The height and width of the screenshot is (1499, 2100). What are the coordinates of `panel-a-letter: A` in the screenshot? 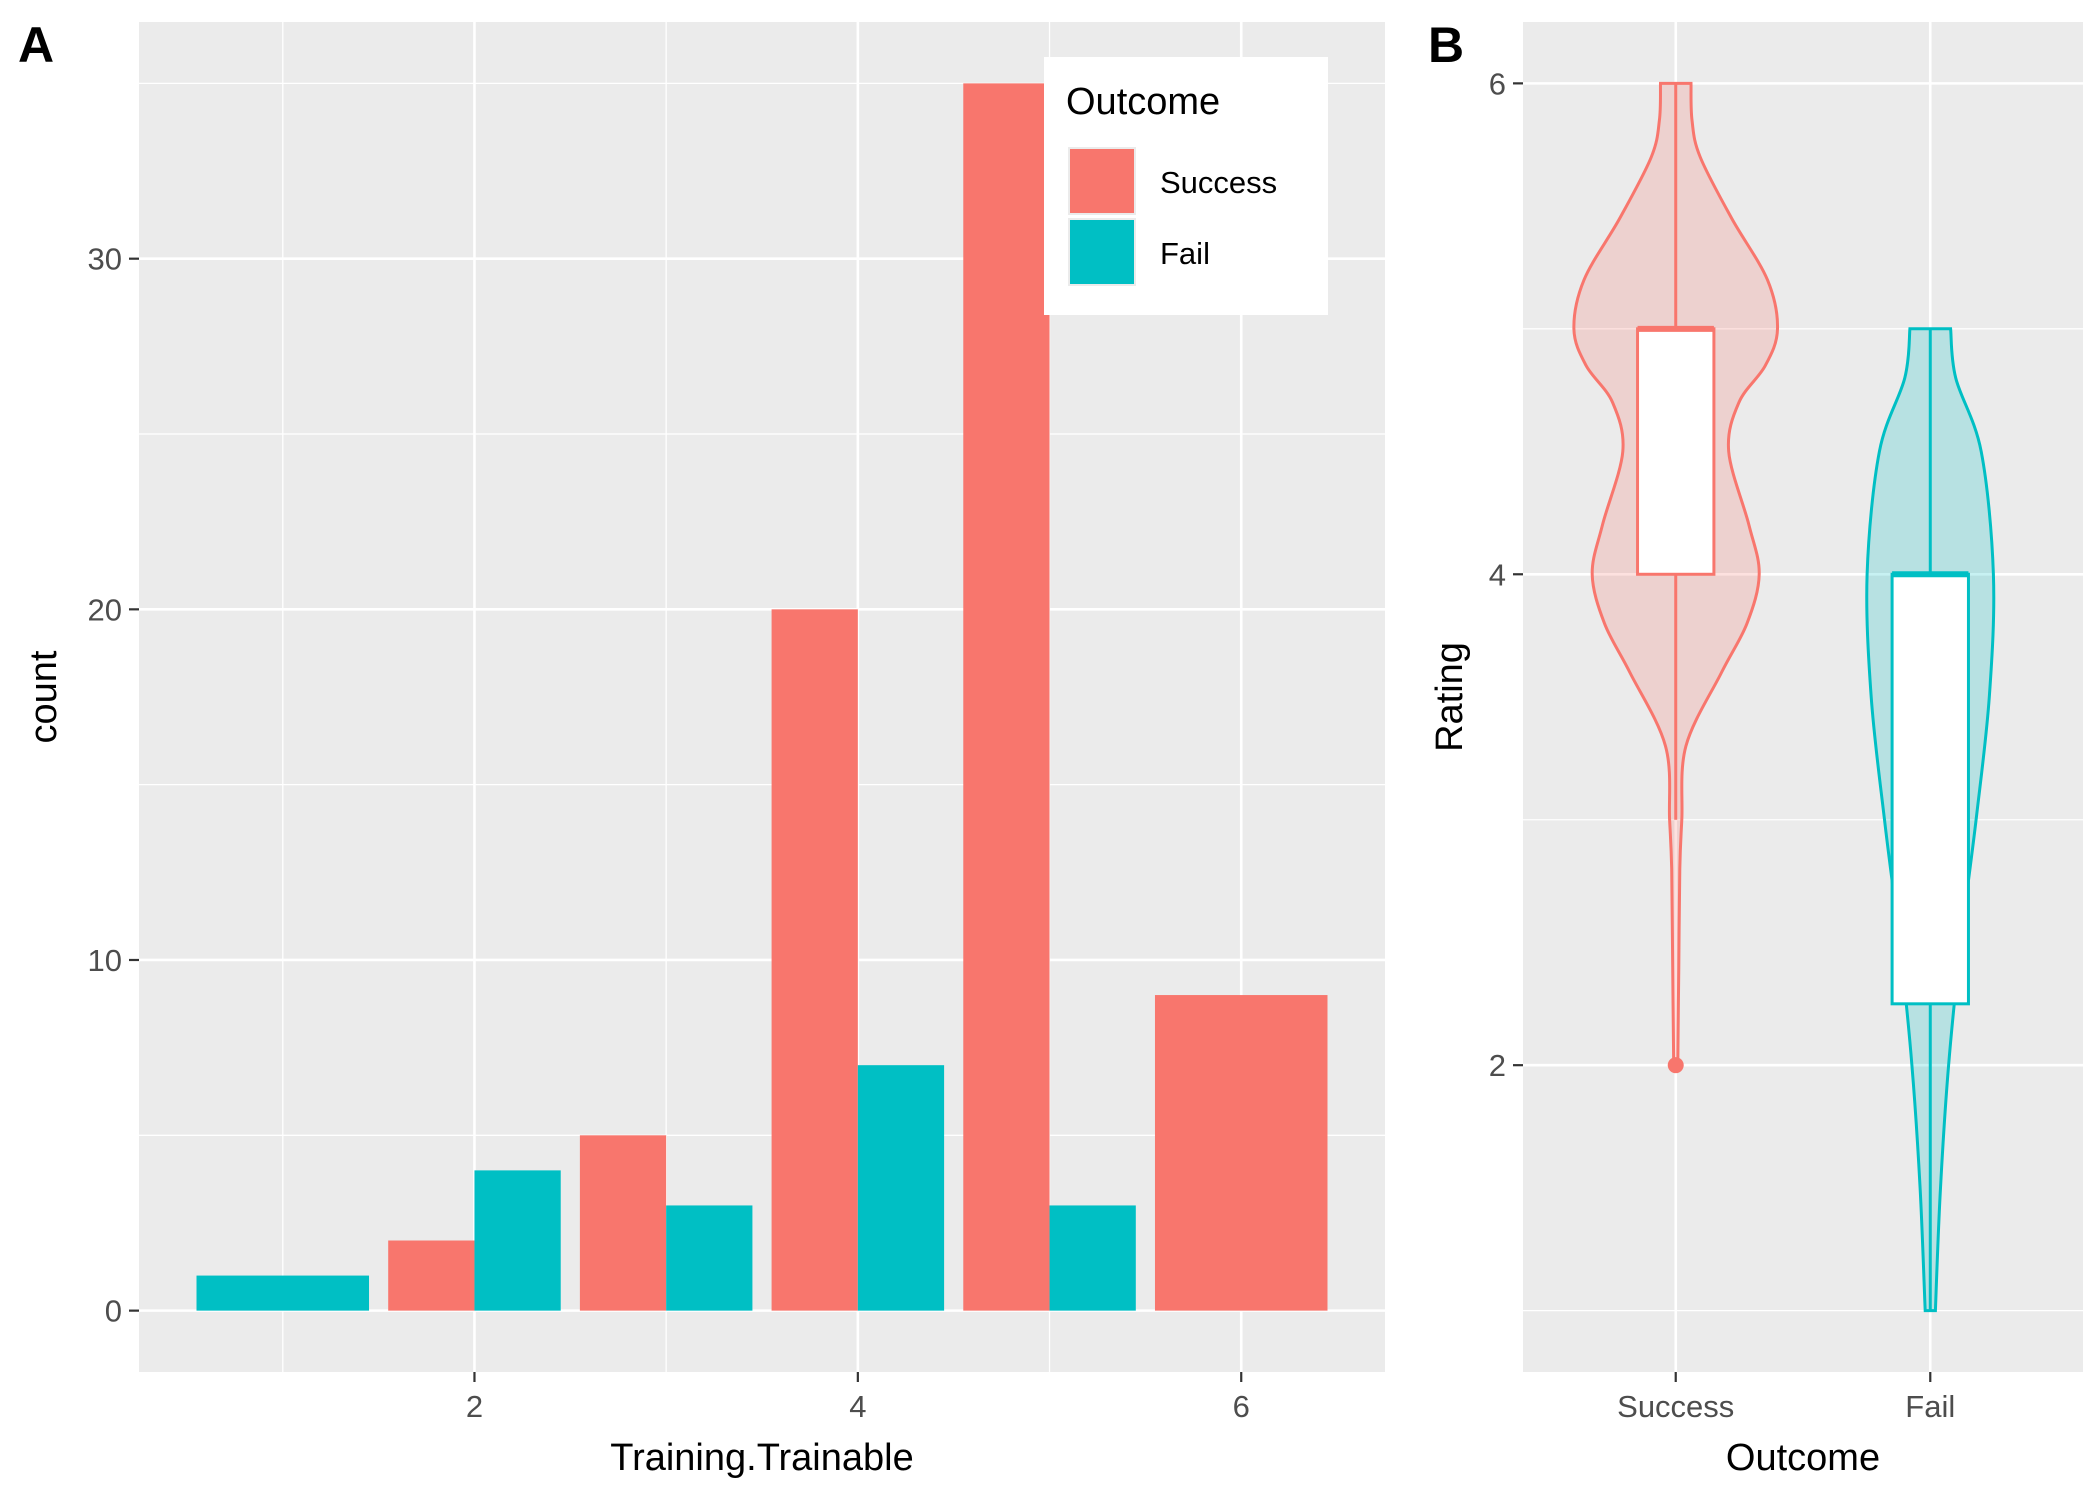 It's located at (36, 45).